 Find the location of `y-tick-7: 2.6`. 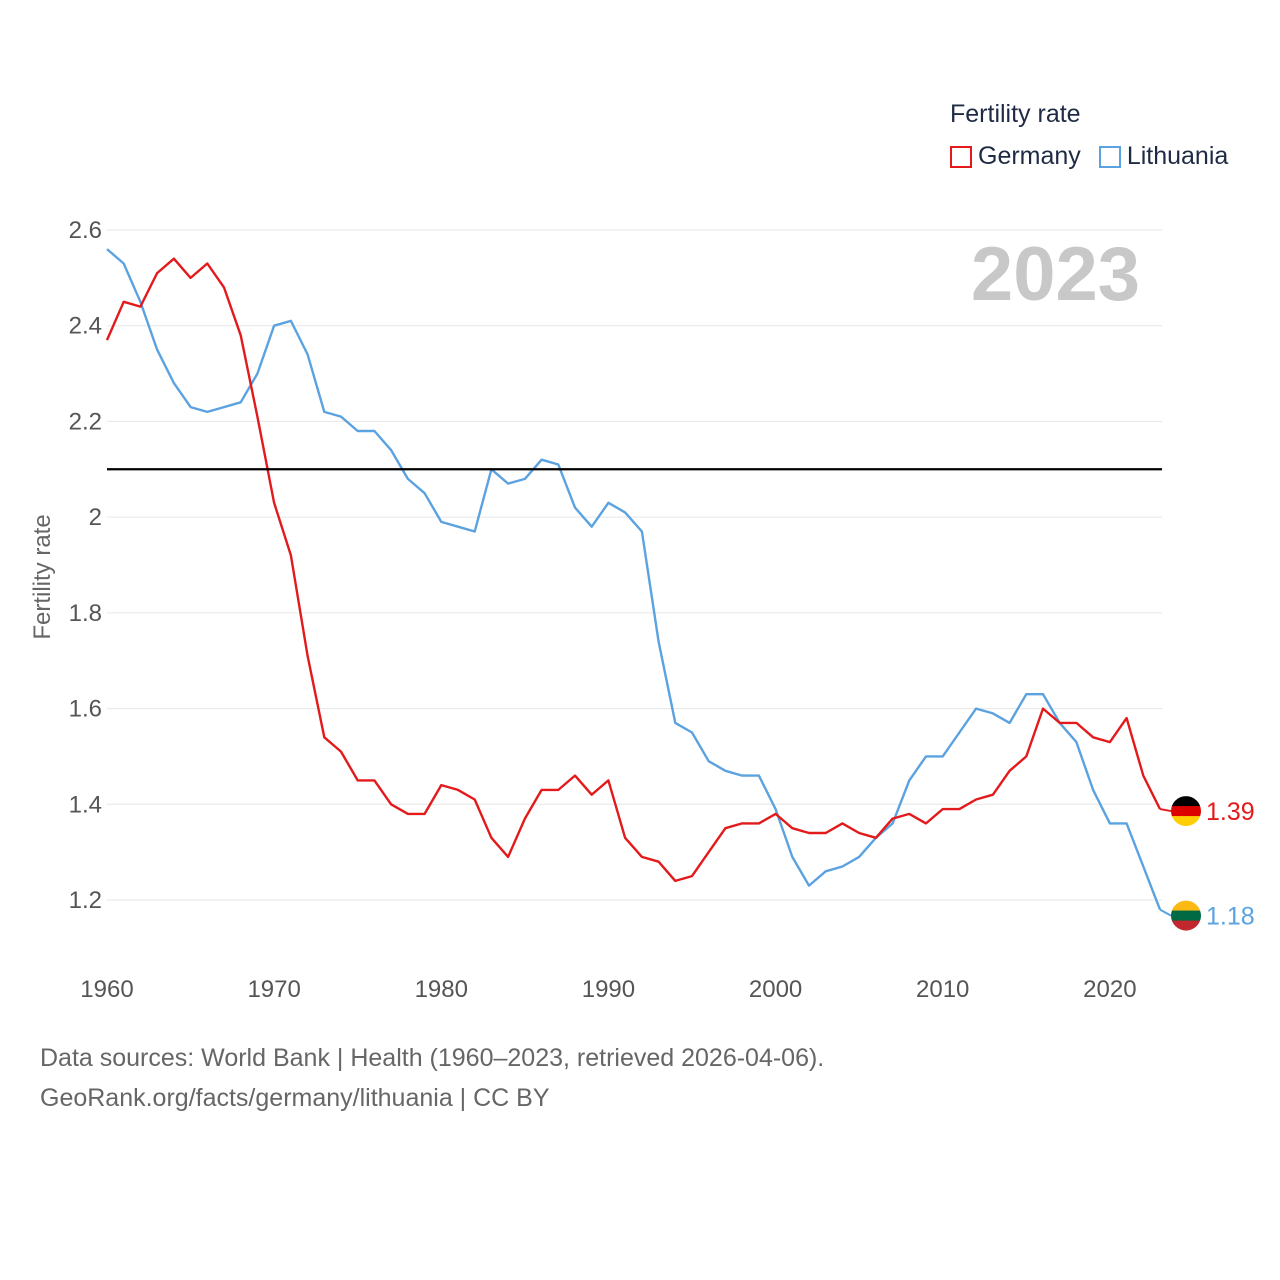

y-tick-7: 2.6 is located at coordinates (85, 230).